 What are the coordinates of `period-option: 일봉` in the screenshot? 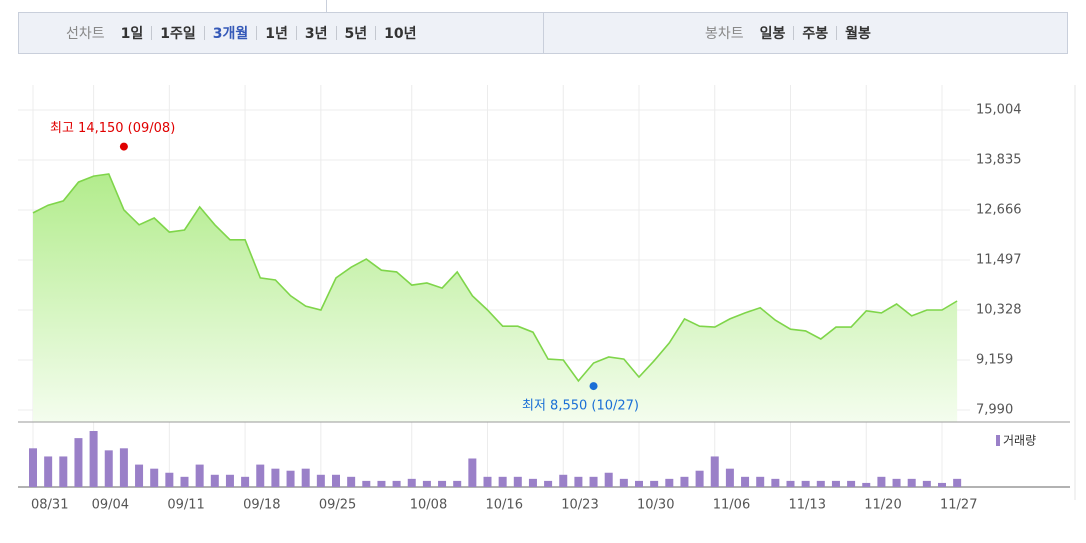 It's located at (772, 34).